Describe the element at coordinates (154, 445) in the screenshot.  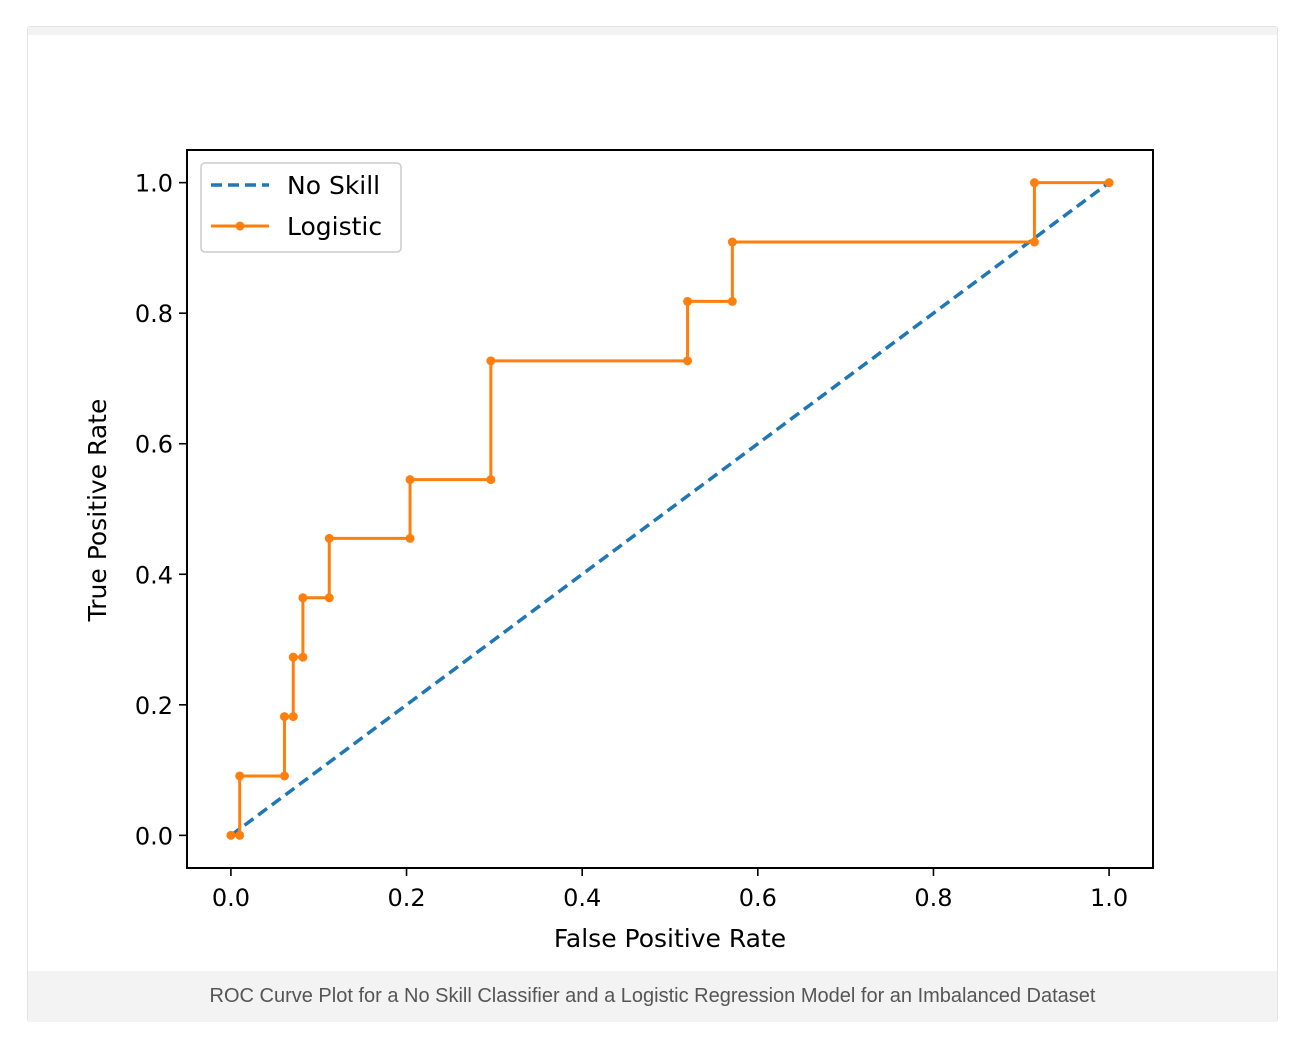
I see `y-tick-label: 0.6` at that location.